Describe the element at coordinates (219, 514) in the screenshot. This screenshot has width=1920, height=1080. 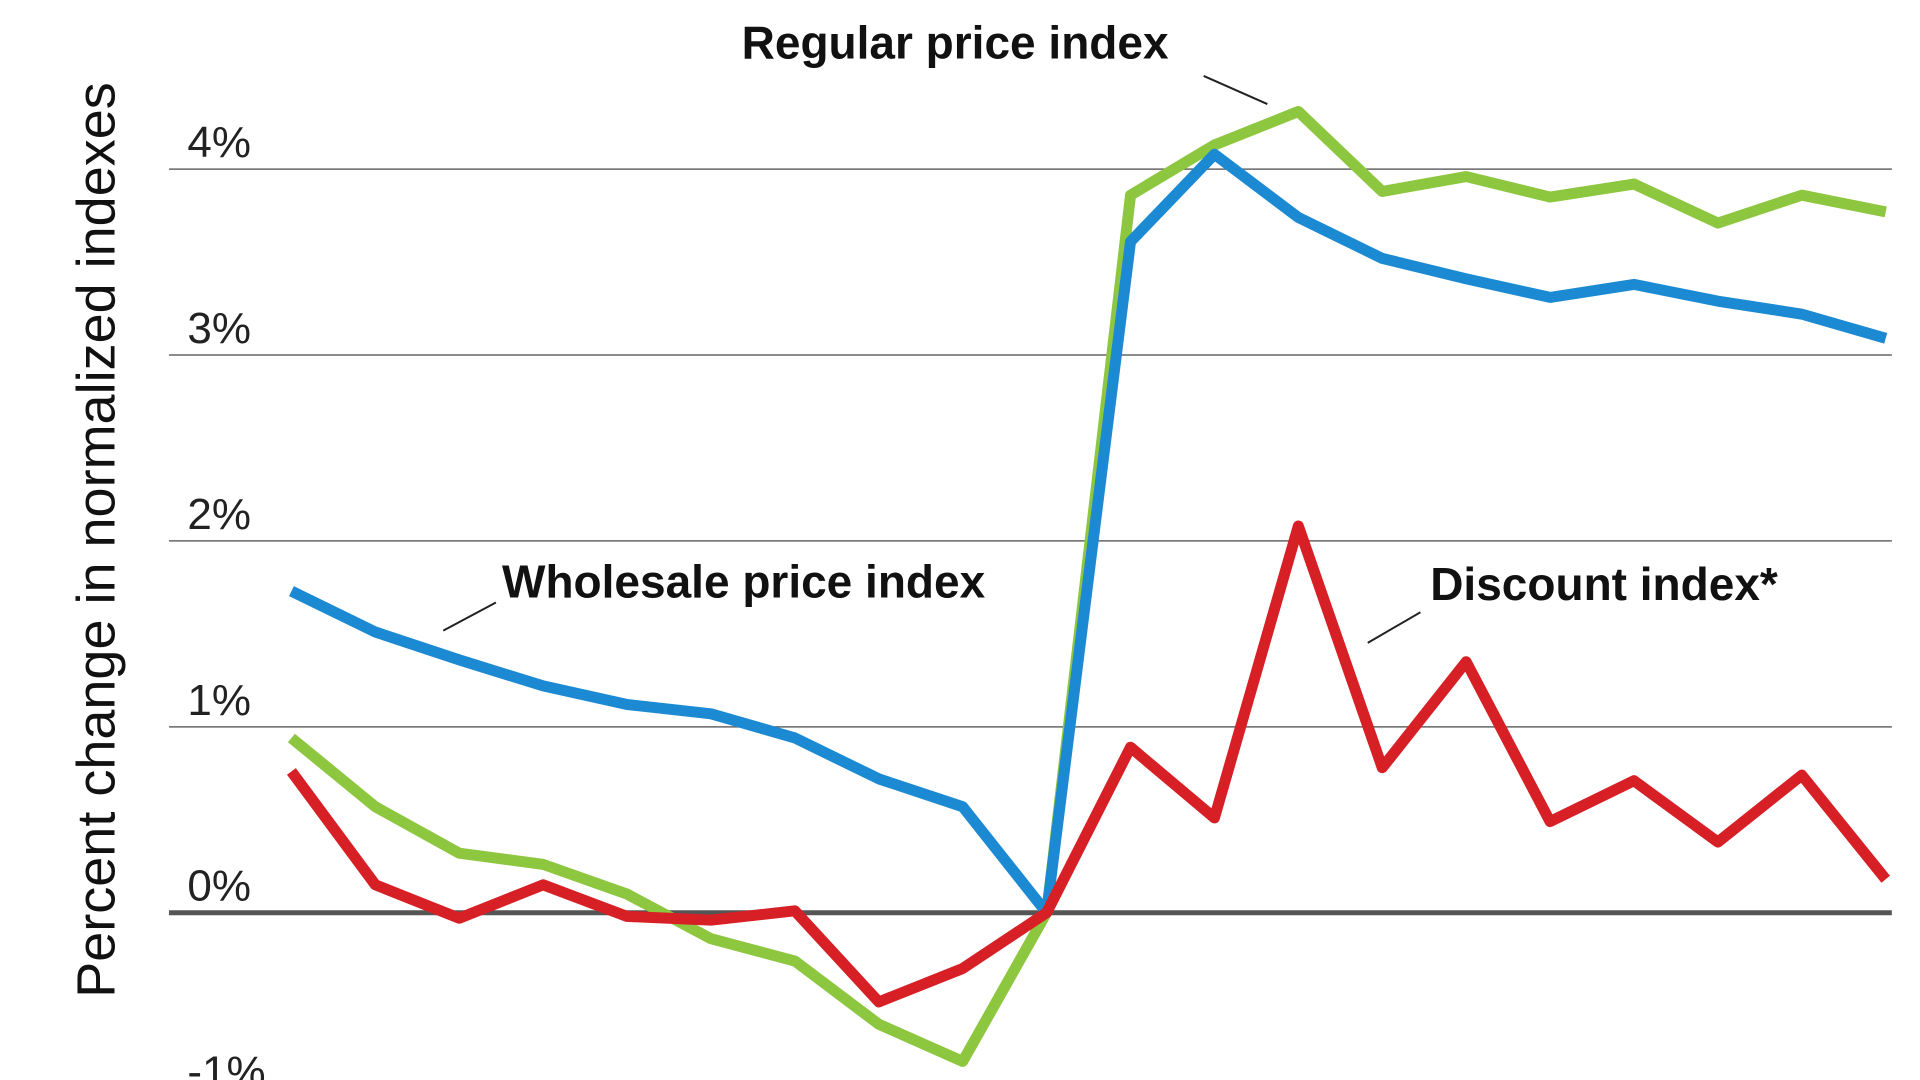
I see `y-tick-label: 2%` at that location.